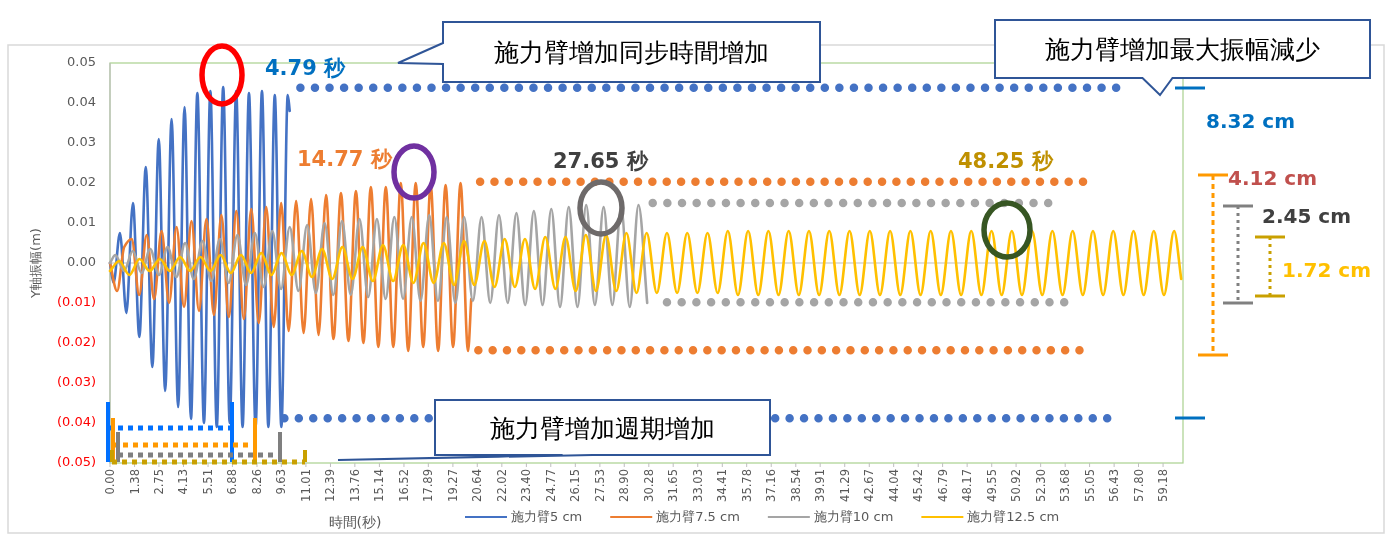 The width and height of the screenshot is (1389, 537). Describe the element at coordinates (355, 522) in the screenshot. I see `x-axis-title: 時間(秒)` at that location.